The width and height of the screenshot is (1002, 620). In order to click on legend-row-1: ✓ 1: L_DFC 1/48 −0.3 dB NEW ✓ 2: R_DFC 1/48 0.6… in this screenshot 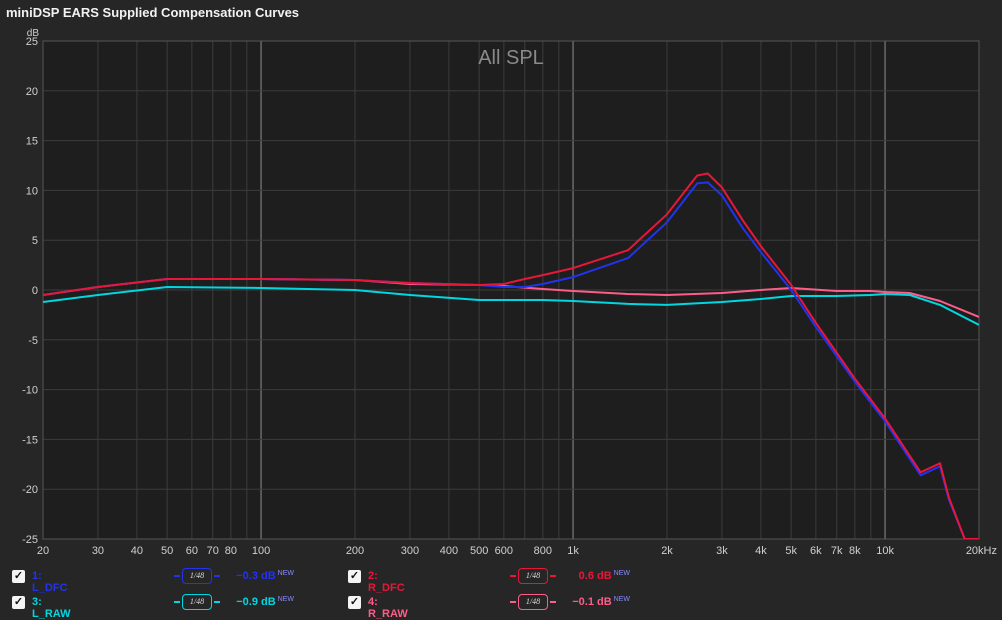, I will do `click(501, 580)`.